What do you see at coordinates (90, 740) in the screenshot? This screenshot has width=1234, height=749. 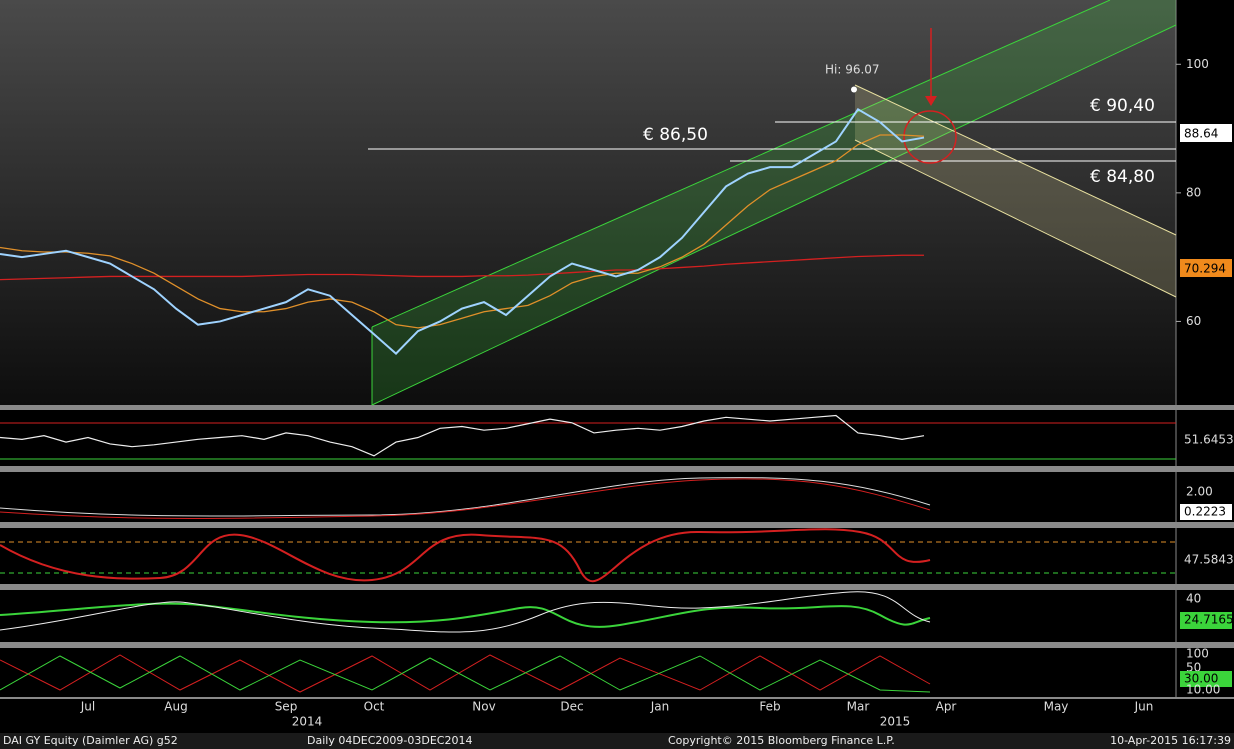 I see `footer-title: DAI GY Equity (Daimler AG) g52` at bounding box center [90, 740].